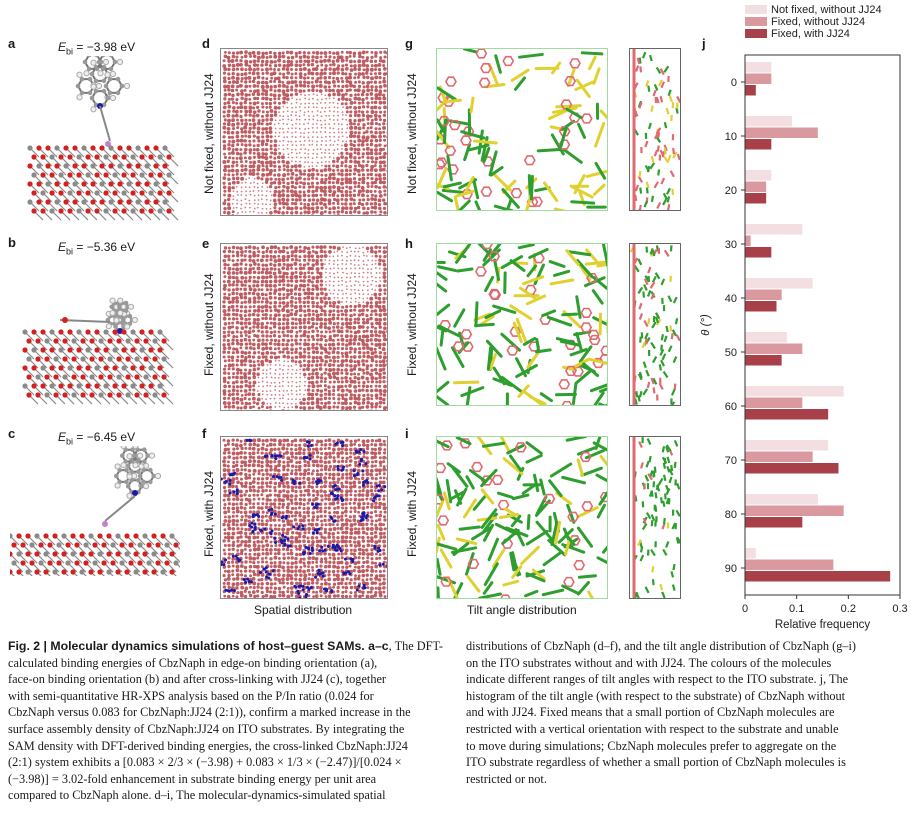 This screenshot has height=818, width=918. What do you see at coordinates (206, 43) in the screenshot?
I see `panel-label-d: d` at bounding box center [206, 43].